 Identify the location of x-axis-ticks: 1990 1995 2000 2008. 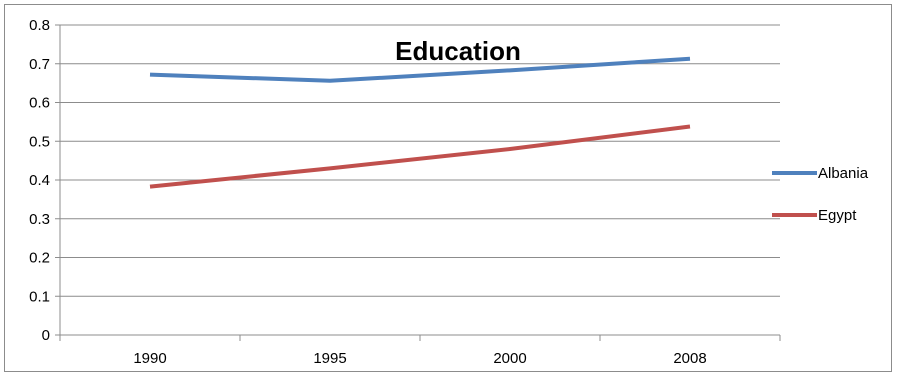
(420, 351).